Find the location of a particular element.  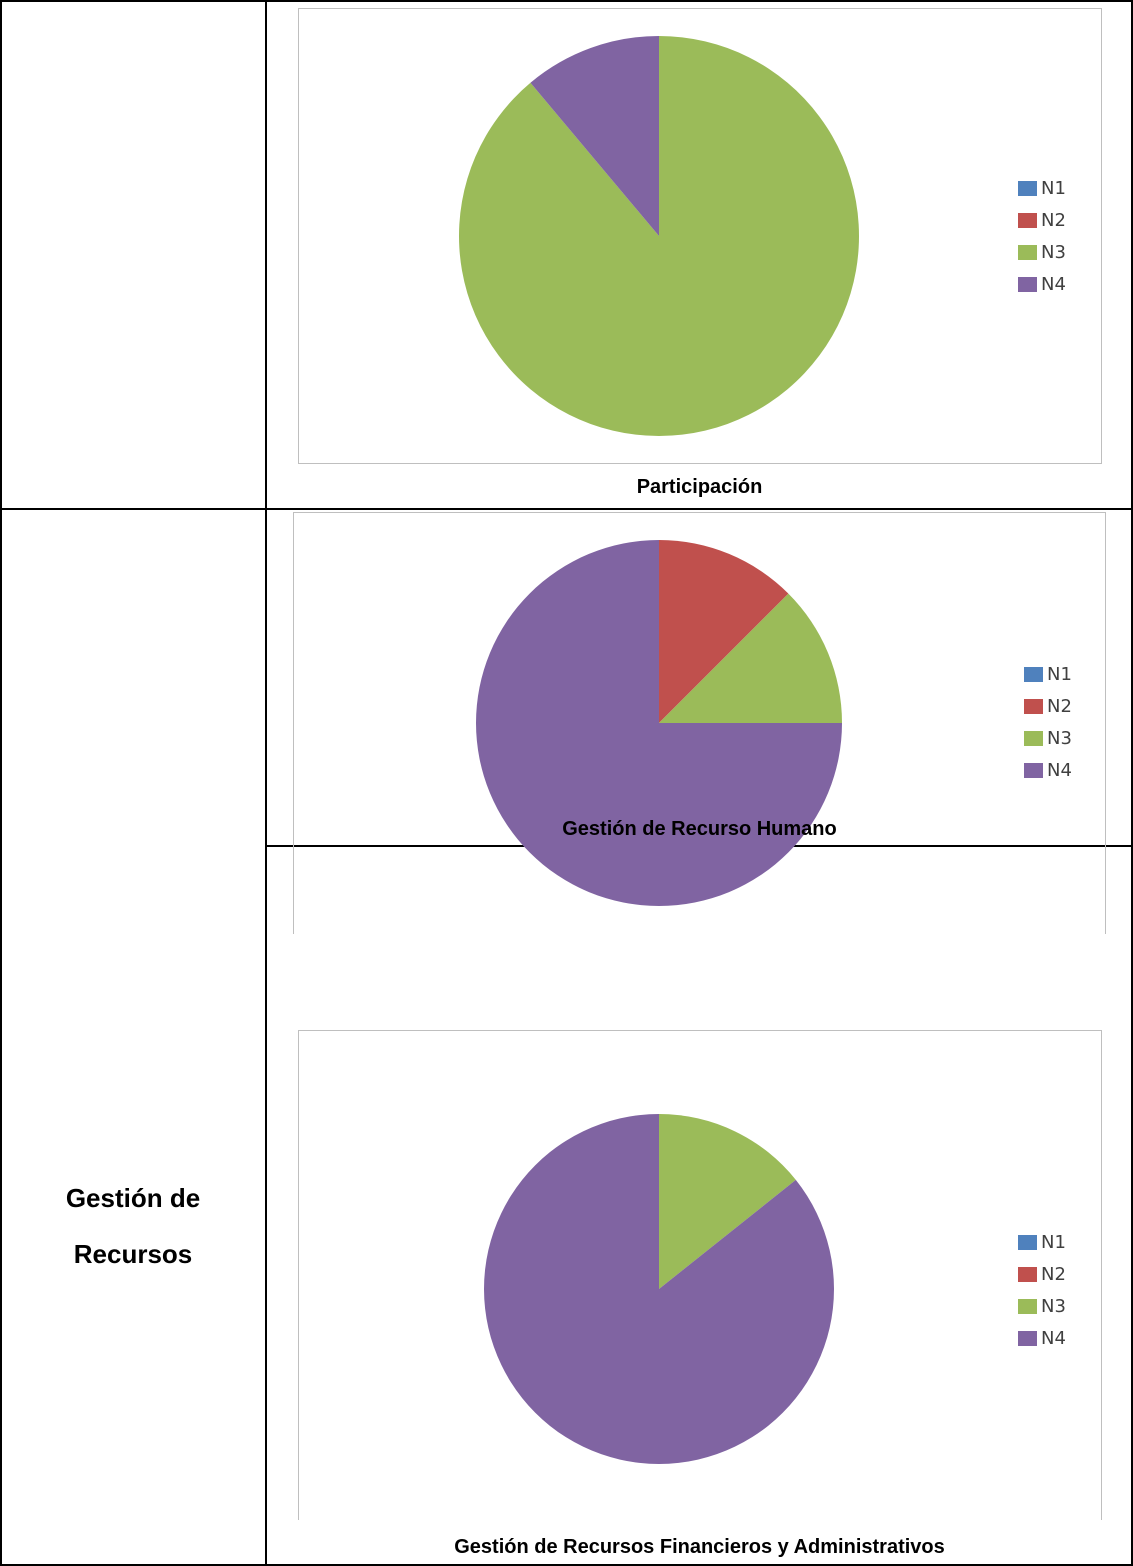

legend-swatch-n2 is located at coordinates (1027, 1274).